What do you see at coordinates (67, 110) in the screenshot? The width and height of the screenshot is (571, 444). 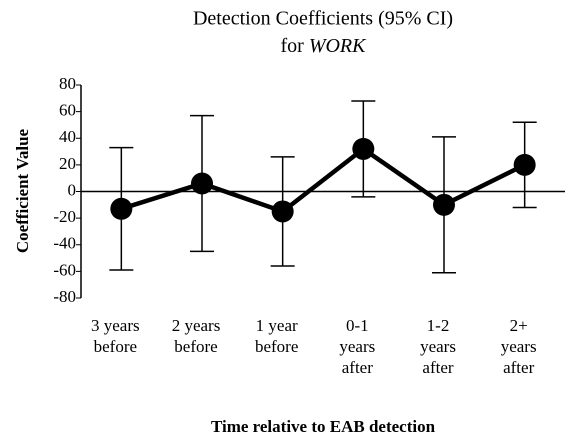 I see `y-tick-label: 60` at bounding box center [67, 110].